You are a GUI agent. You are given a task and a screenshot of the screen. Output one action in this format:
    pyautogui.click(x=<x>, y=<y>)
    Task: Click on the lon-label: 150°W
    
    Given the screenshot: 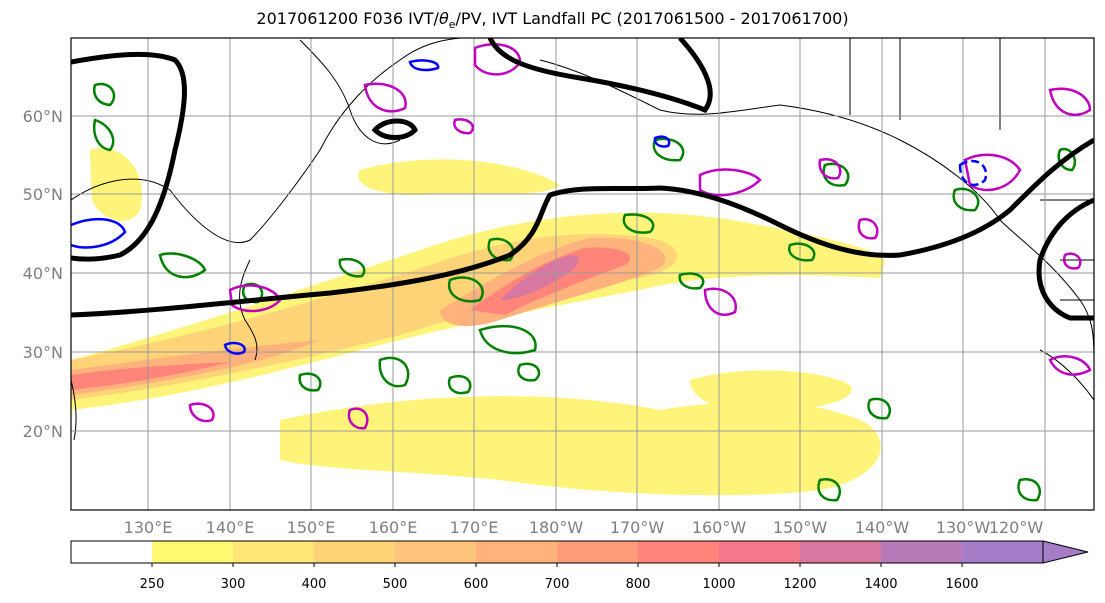 What is the action you would take?
    pyautogui.click(x=800, y=527)
    